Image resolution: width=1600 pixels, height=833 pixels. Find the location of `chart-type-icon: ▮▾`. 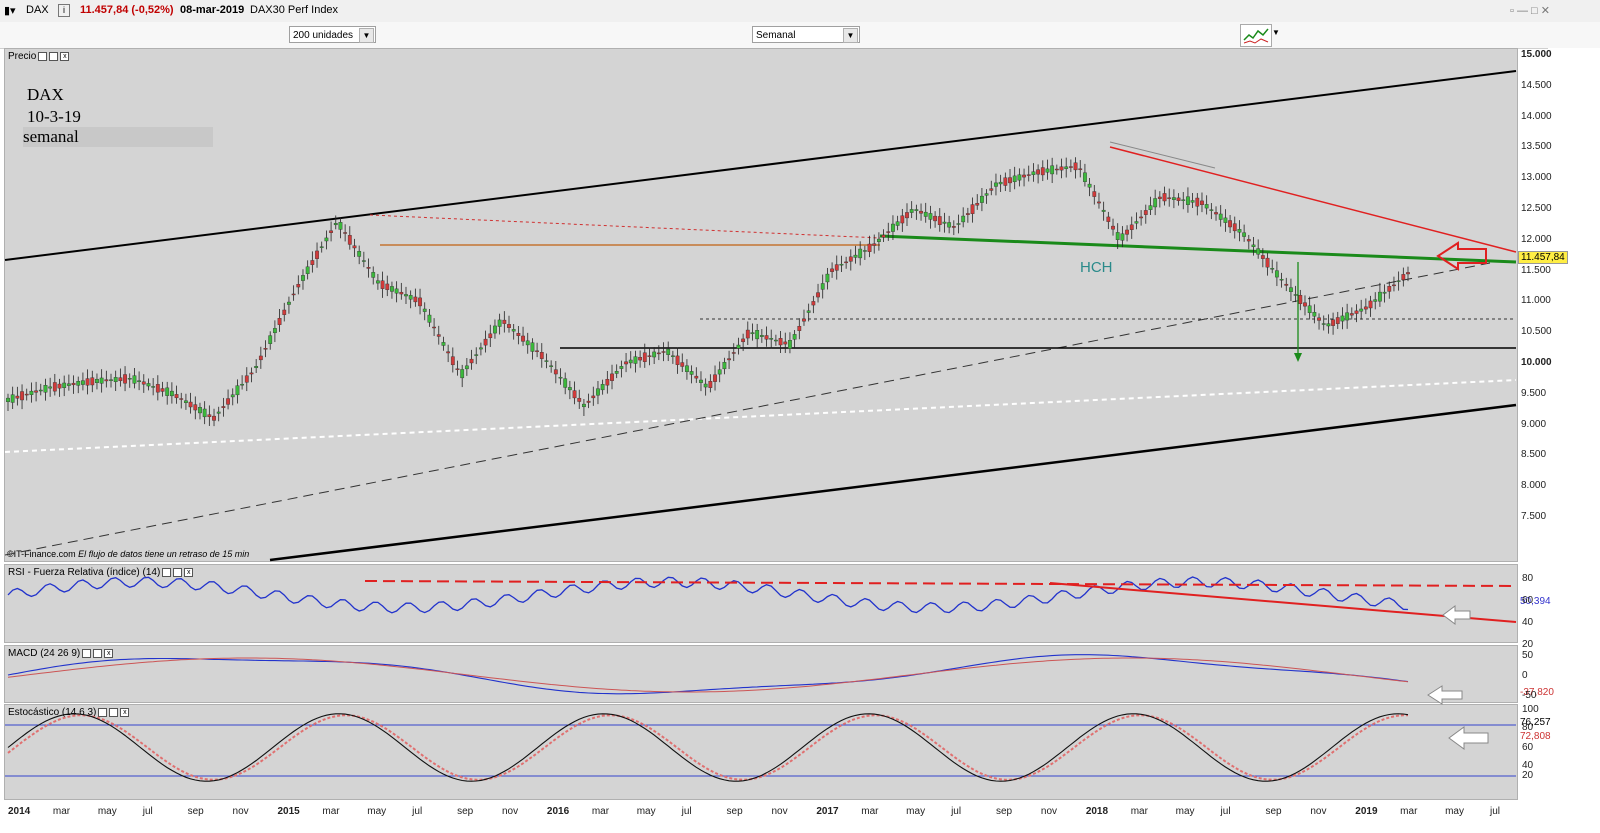

chart-type-icon: ▮▾ is located at coordinates (10, 11).